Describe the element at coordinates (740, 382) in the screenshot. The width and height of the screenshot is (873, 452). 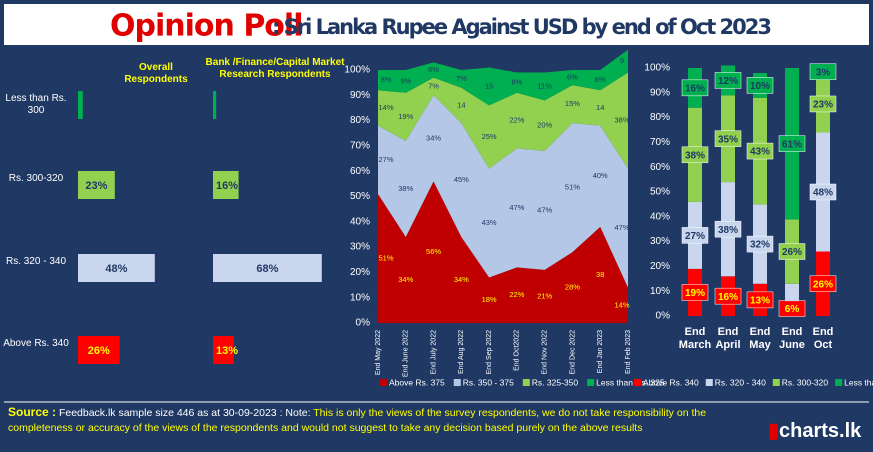
I see `legend-label: Rs. 320 - 340` at that location.